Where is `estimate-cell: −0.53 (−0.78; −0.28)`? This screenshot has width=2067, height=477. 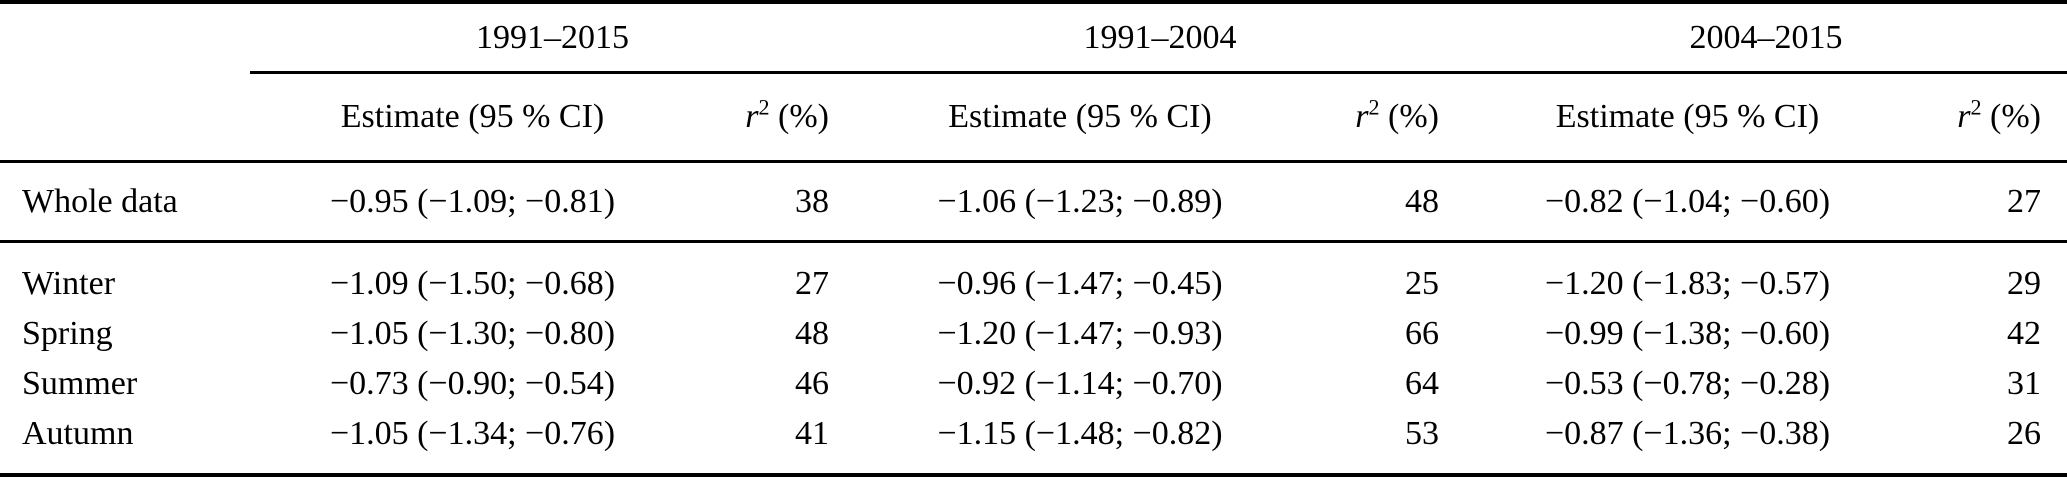 estimate-cell: −0.53 (−0.78; −0.28) is located at coordinates (1687, 383).